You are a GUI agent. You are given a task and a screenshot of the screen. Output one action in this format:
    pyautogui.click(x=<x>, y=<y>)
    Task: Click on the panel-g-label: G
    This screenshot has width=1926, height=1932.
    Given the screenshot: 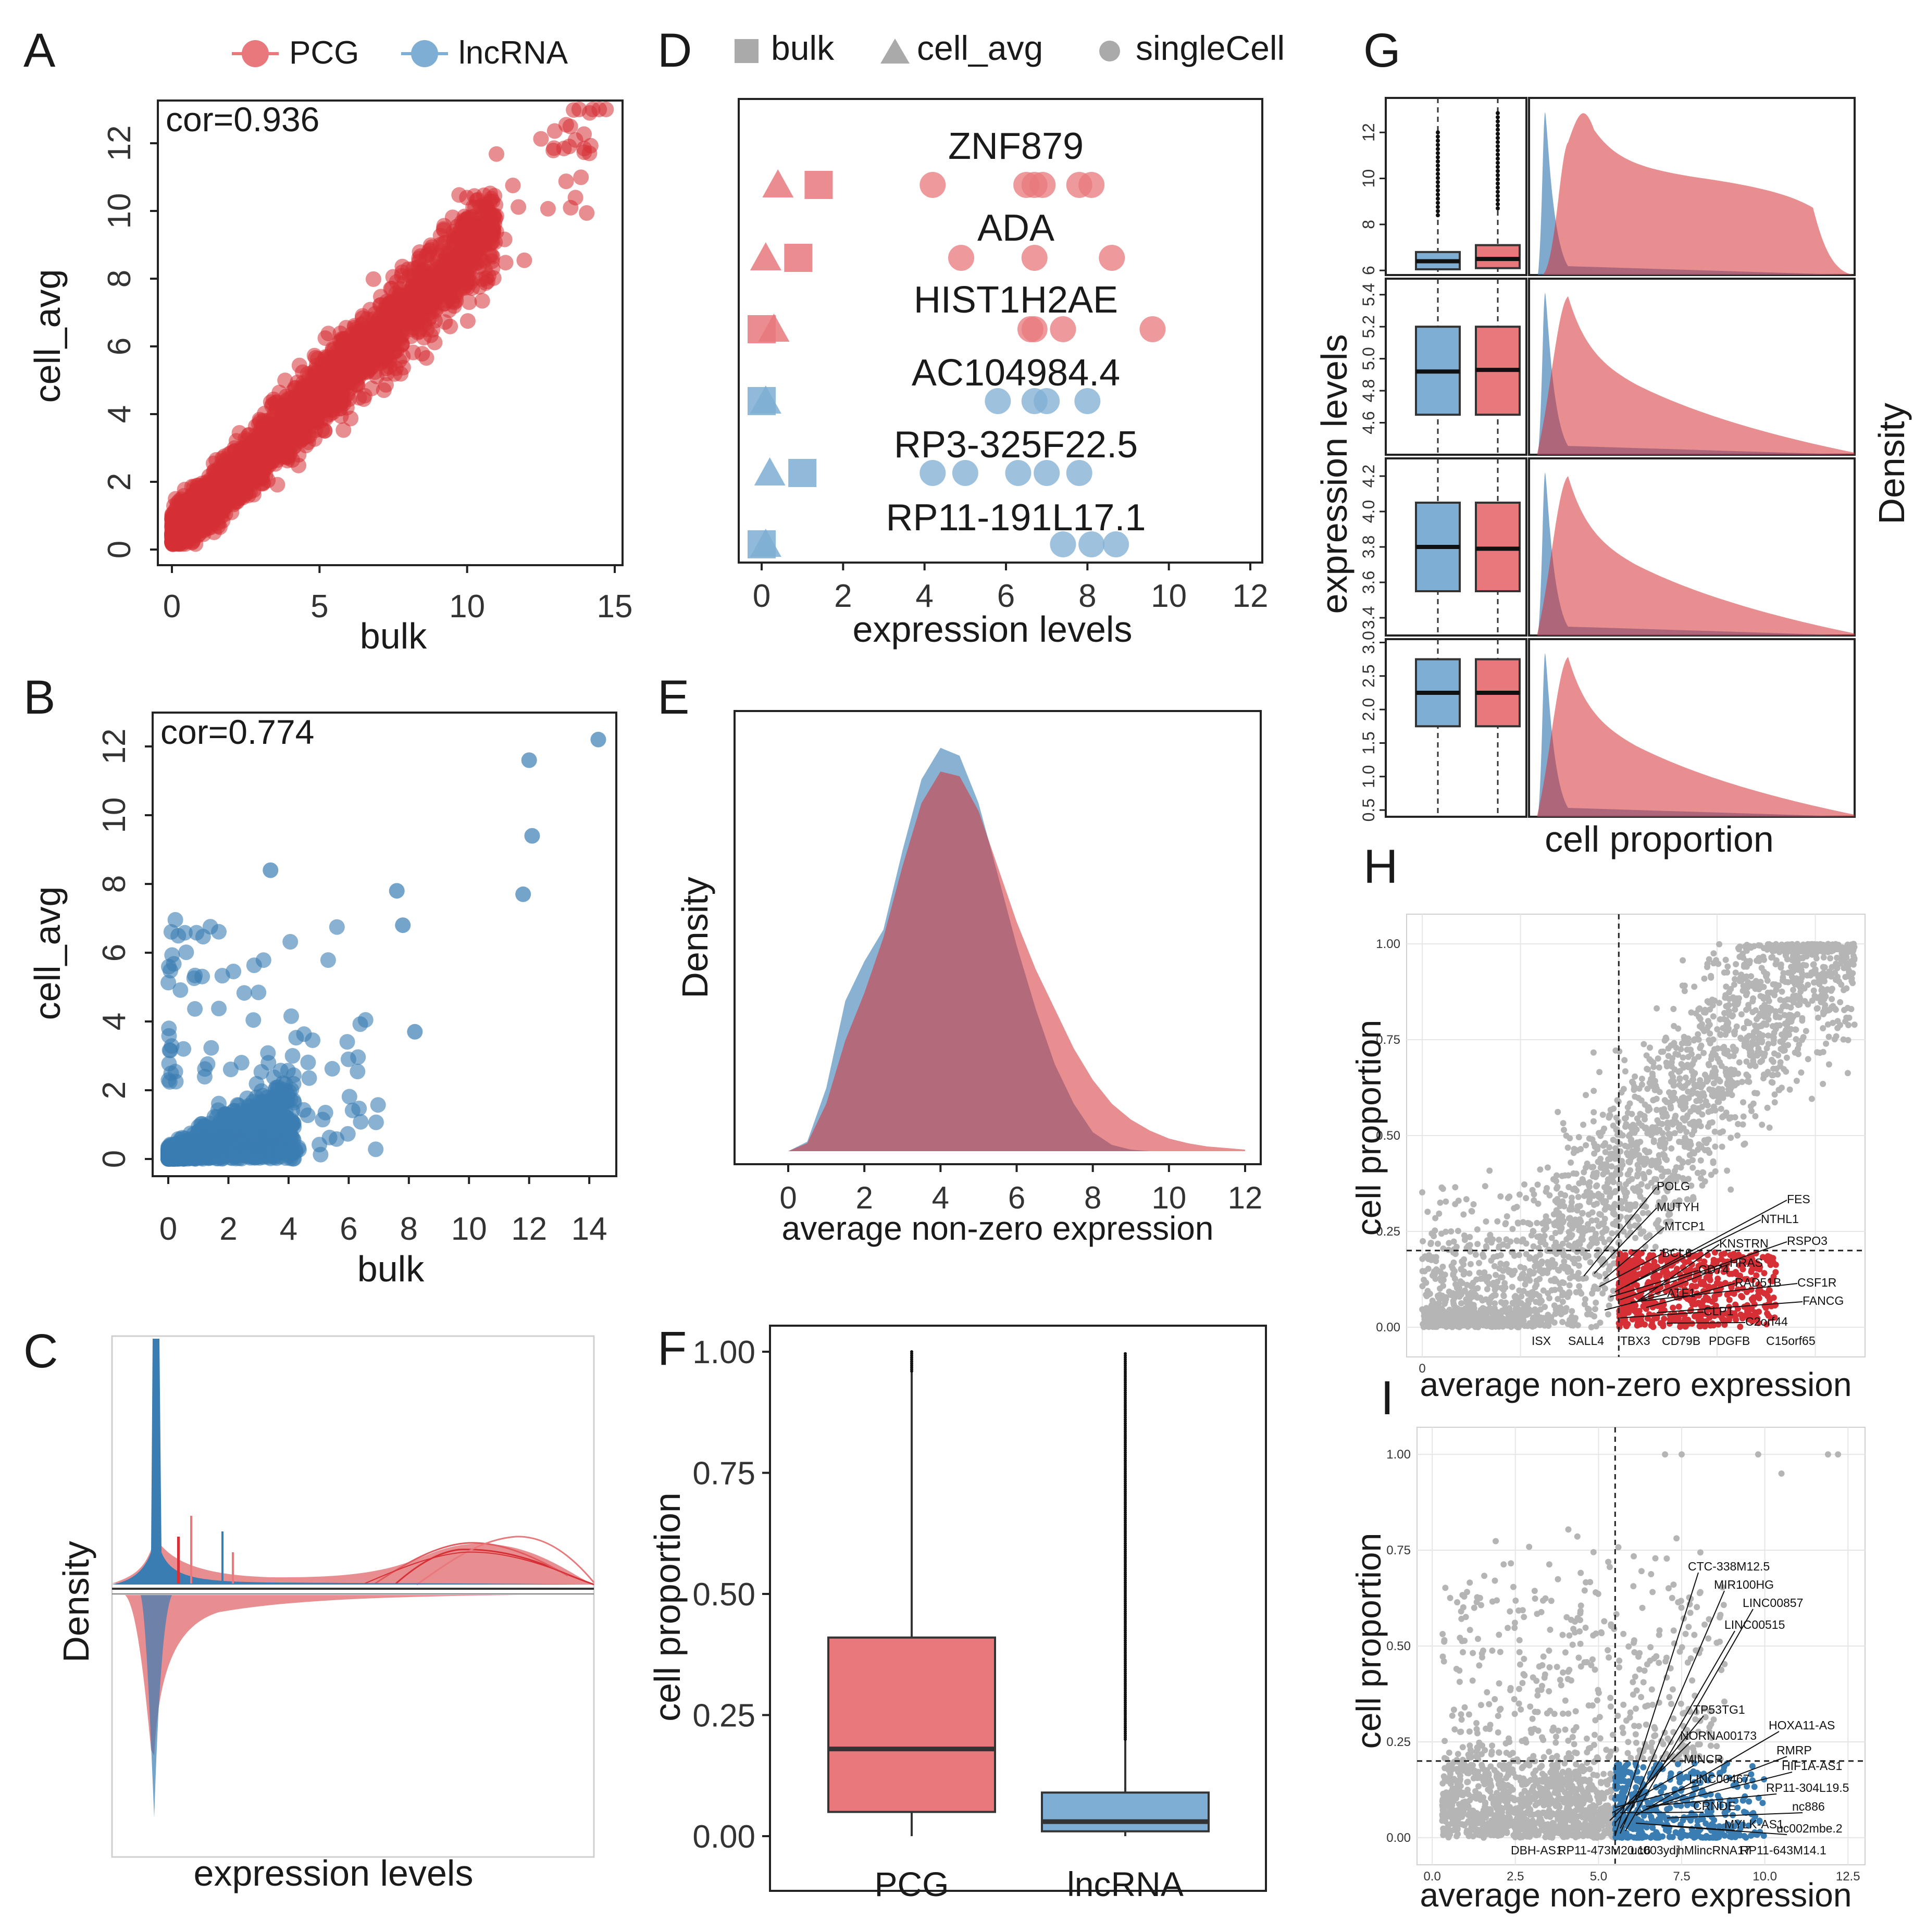 What is the action you would take?
    pyautogui.click(x=1382, y=51)
    